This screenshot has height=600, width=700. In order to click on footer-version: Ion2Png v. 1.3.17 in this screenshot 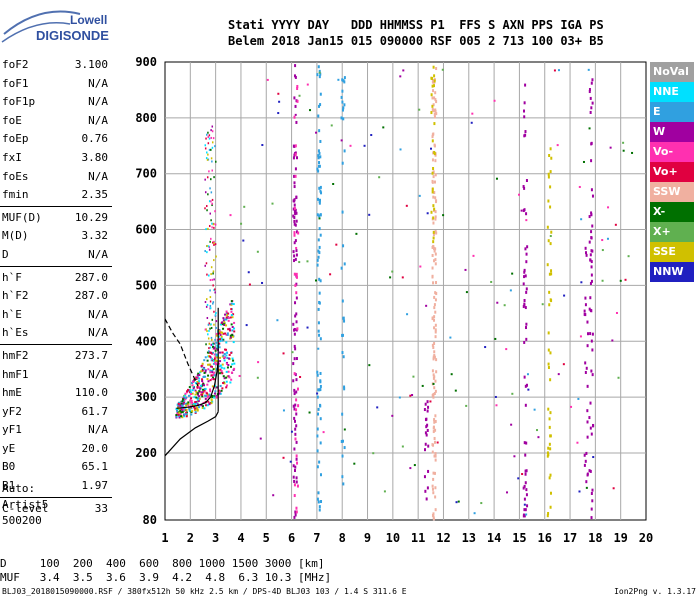, I will do `click(655, 591)`.